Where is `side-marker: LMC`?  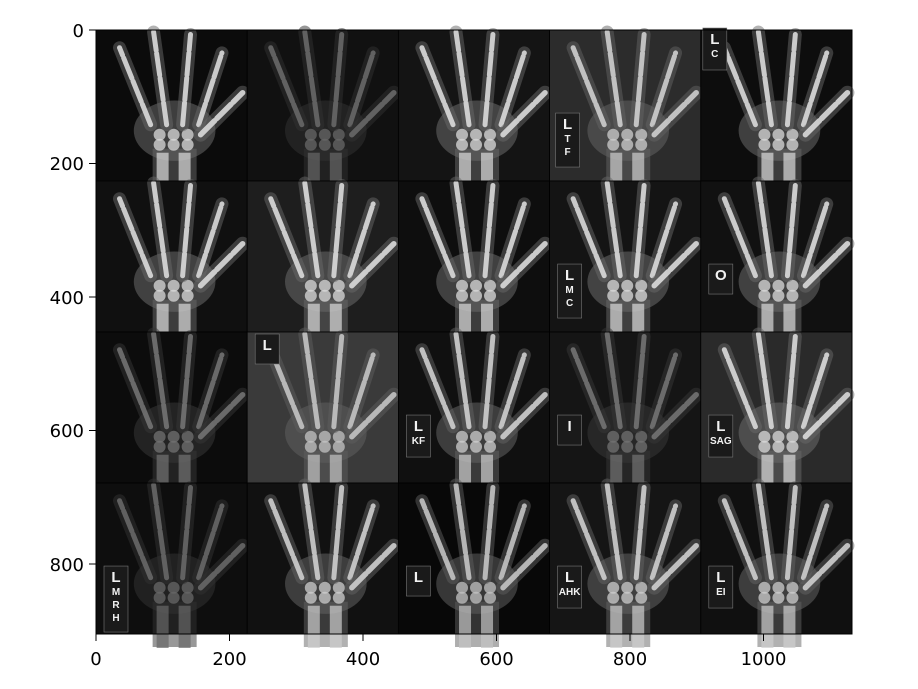
side-marker: LMC is located at coordinates (569, 291).